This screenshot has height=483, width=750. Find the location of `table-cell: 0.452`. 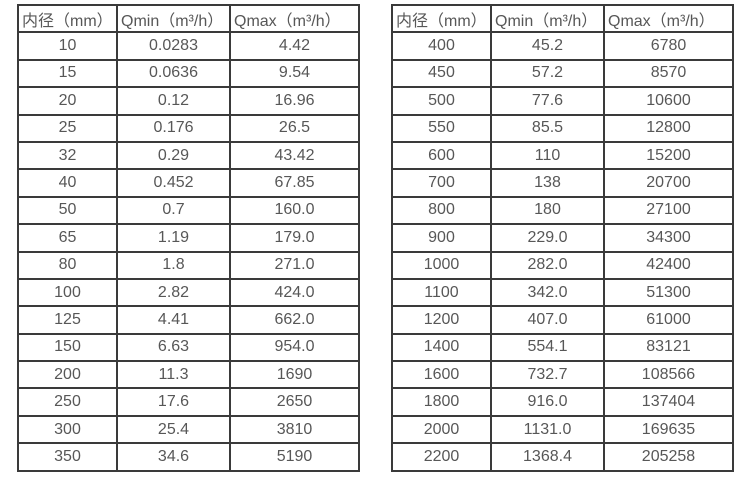

table-cell: 0.452 is located at coordinates (173, 183).